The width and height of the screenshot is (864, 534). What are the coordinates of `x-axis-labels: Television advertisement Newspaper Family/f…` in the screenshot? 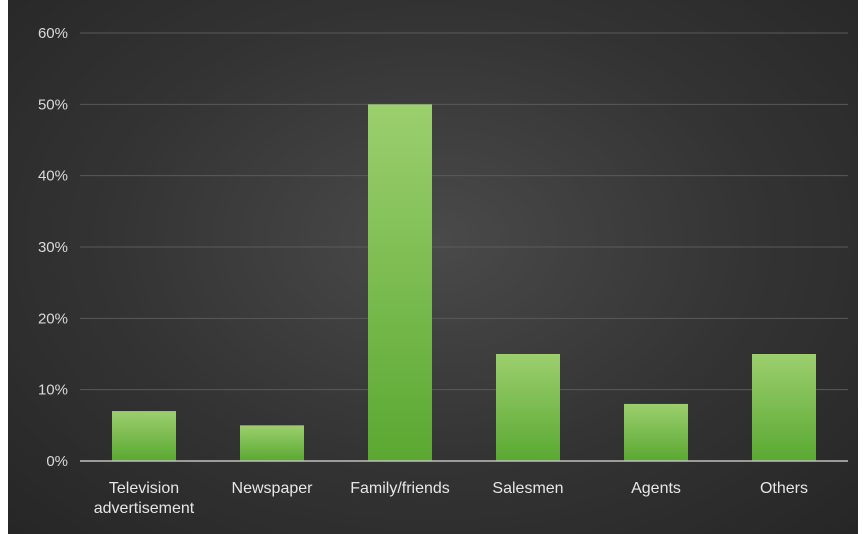 It's located at (451, 498).